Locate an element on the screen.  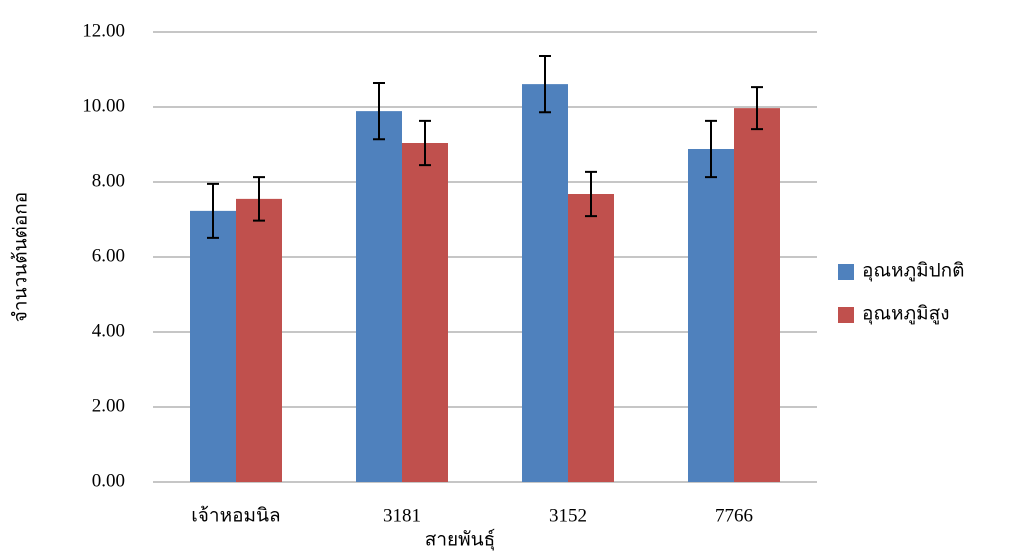
y-tick-label: 8.00 is located at coordinates (108, 180).